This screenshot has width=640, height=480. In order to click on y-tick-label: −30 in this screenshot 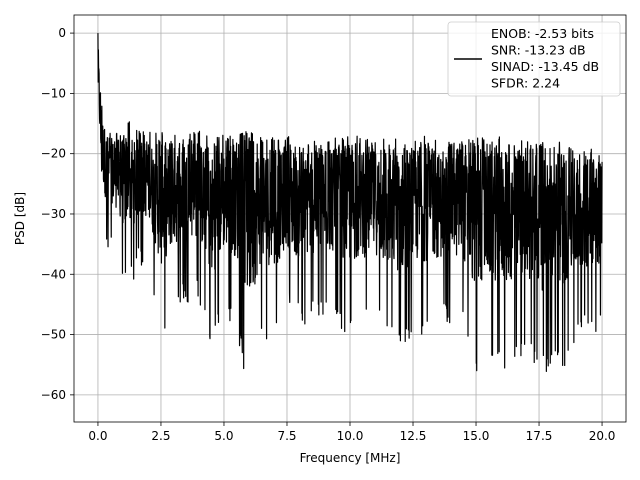, I will do `click(53, 214)`.